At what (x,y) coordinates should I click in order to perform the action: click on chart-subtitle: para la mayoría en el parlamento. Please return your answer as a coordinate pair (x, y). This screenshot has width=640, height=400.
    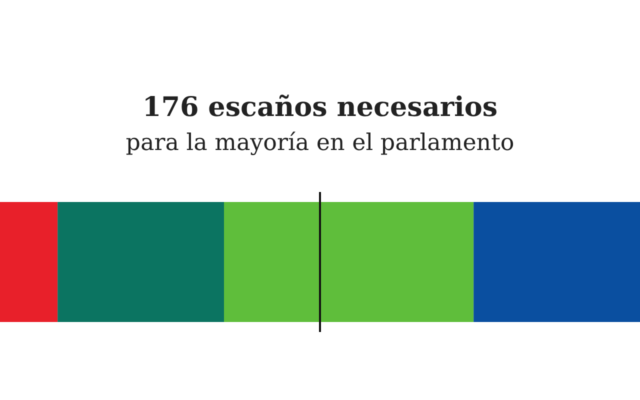
    Looking at the image, I should click on (320, 143).